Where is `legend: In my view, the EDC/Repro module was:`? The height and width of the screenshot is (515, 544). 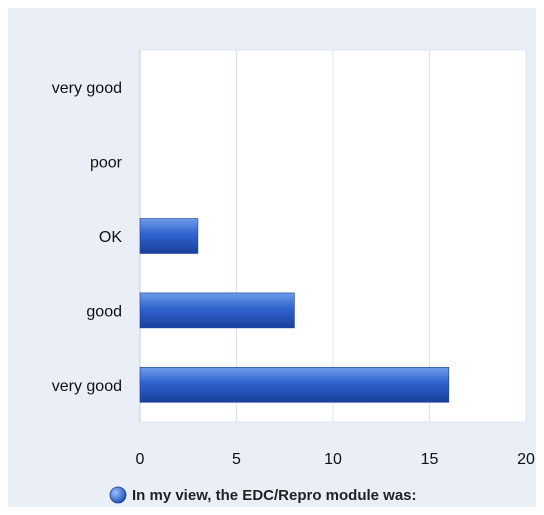
legend: In my view, the EDC/Repro module was: is located at coordinates (263, 495).